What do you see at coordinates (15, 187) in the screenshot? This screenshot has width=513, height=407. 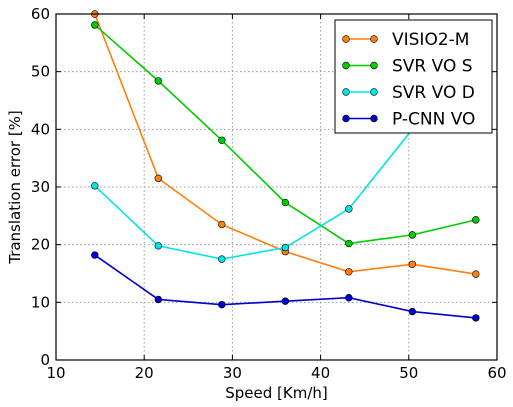 I see `y-axis-label: Translation error [%]` at bounding box center [15, 187].